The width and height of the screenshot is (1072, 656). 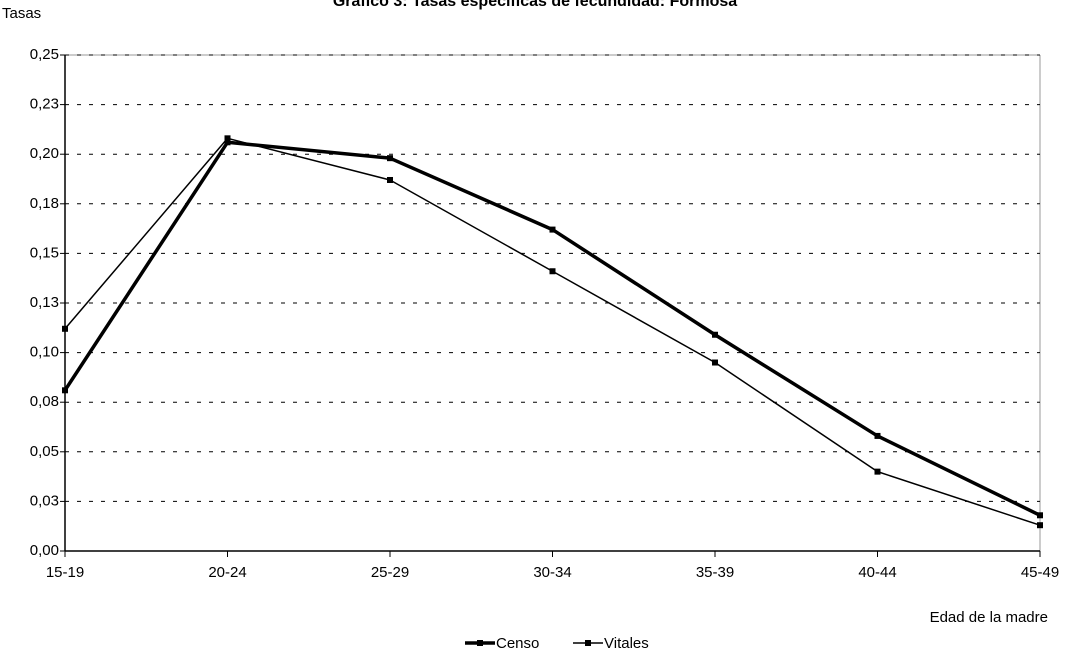 What do you see at coordinates (44, 500) in the screenshot?
I see `y-tick-label: 0,03` at bounding box center [44, 500].